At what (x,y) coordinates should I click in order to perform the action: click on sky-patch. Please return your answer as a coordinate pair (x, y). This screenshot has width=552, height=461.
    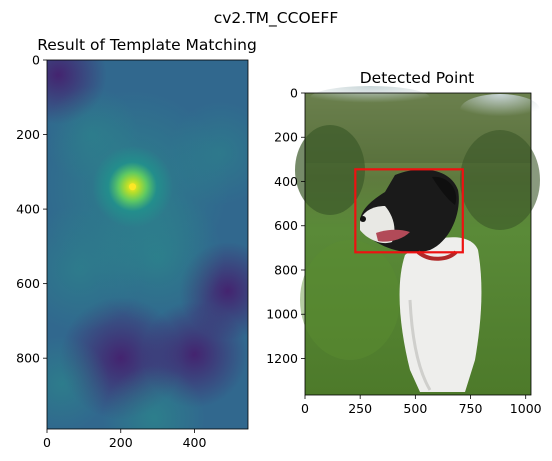
    Looking at the image, I should click on (370, 98).